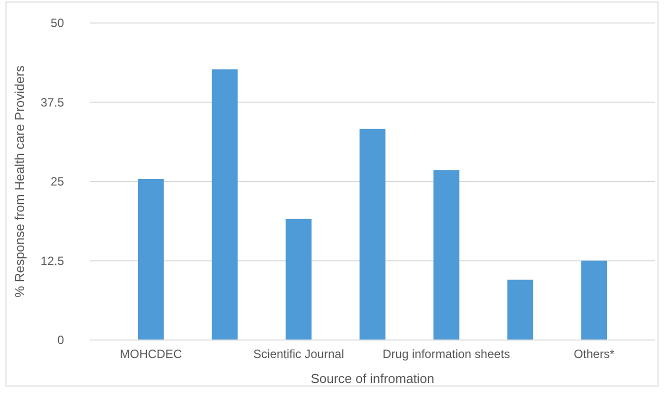 This screenshot has height=396, width=664. Describe the element at coordinates (57, 23) in the screenshot. I see `y-tick-label: 50` at that location.